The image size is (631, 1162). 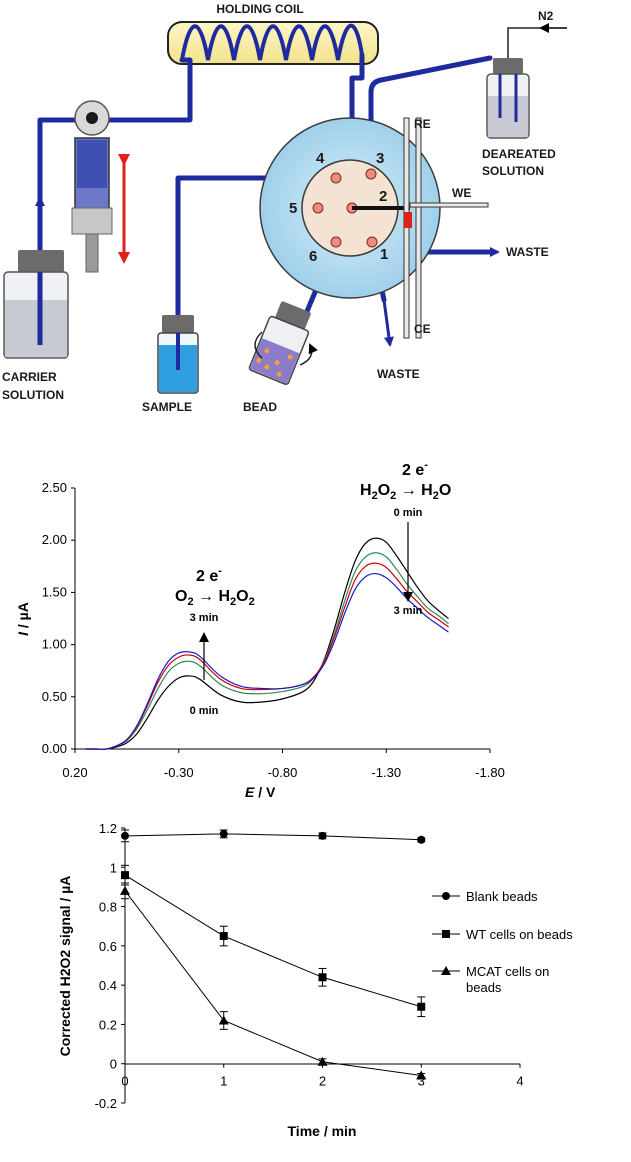 What do you see at coordinates (461, 193) in the screenshot?
I see `we-label: WE` at bounding box center [461, 193].